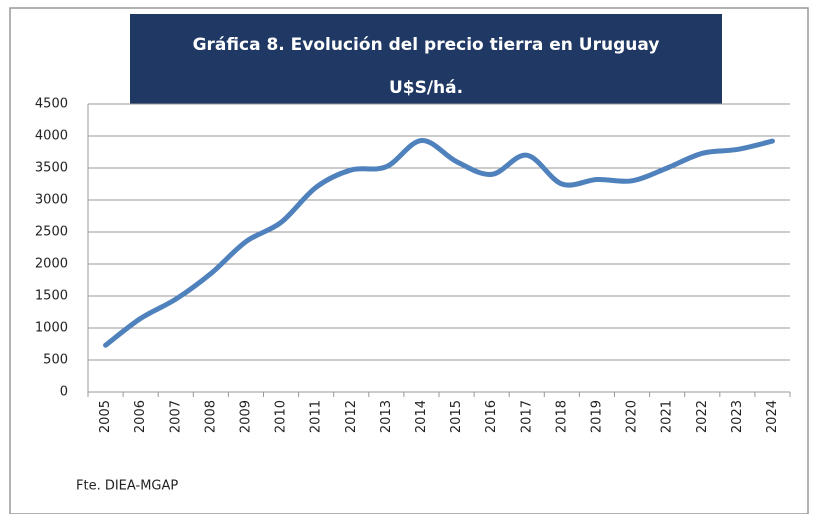  I want to click on x-tick-label: 2005, so click(105, 416).